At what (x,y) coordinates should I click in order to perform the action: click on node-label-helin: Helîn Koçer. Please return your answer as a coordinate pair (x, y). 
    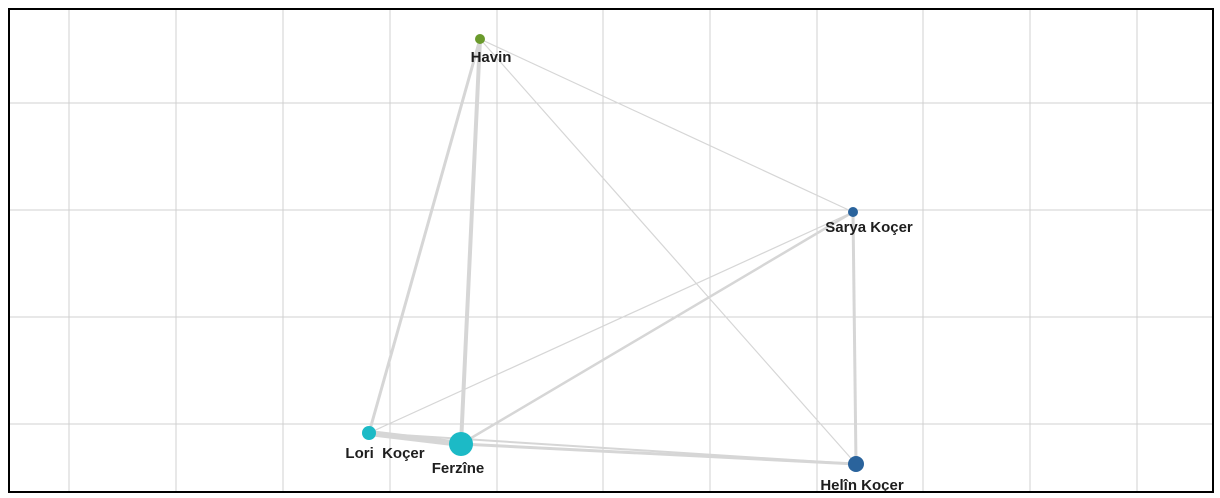
    Looking at the image, I should click on (862, 485).